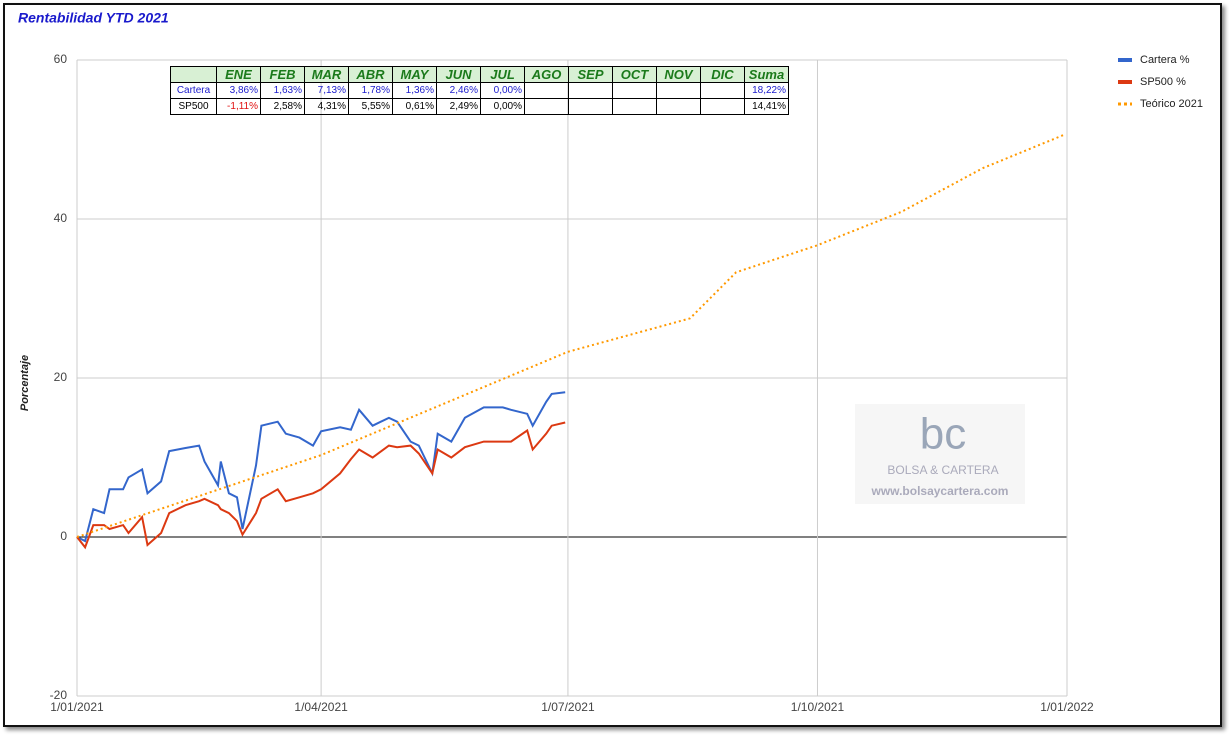 Image resolution: width=1229 pixels, height=736 pixels. What do you see at coordinates (193, 90) in the screenshot?
I see `row-name: Cartera` at bounding box center [193, 90].